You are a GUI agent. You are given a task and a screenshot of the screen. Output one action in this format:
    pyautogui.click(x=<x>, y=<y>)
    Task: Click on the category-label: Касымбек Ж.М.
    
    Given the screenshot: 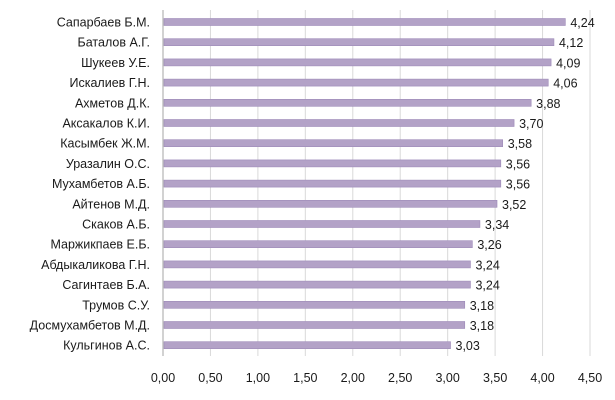 What is the action you would take?
    pyautogui.click(x=105, y=144)
    